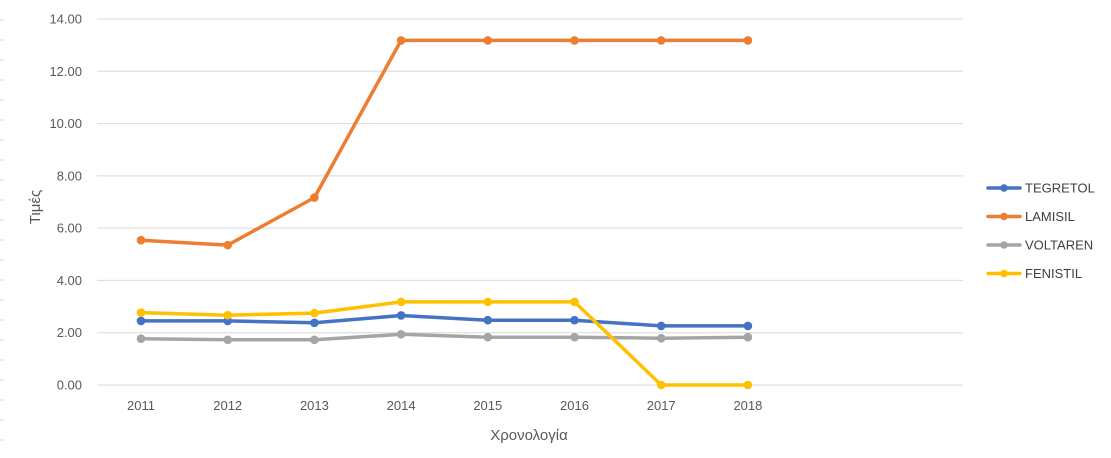 The image size is (1111, 458). I want to click on x-tick-label: 2014, so click(401, 405).